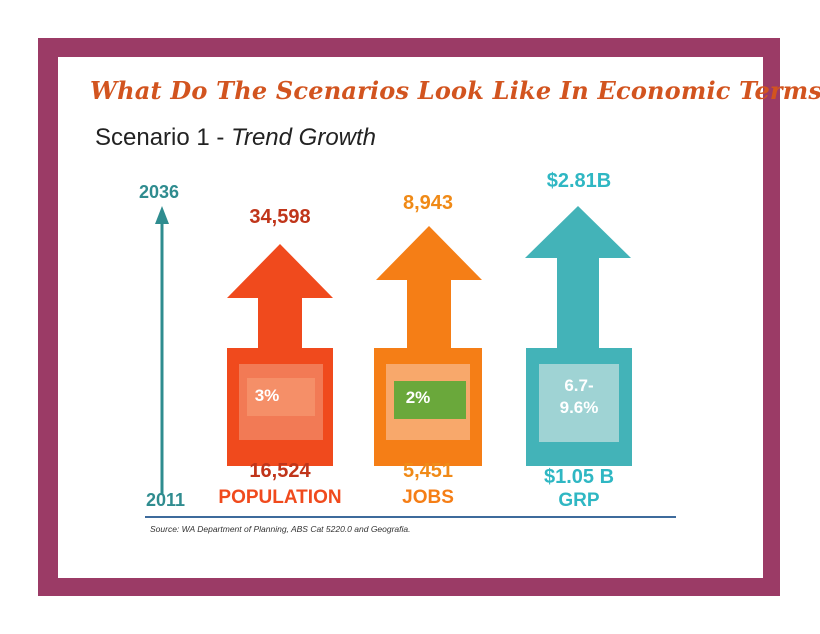 The width and height of the screenshot is (820, 634). Describe the element at coordinates (579, 500) in the screenshot. I see `grp-label: GRP` at that location.